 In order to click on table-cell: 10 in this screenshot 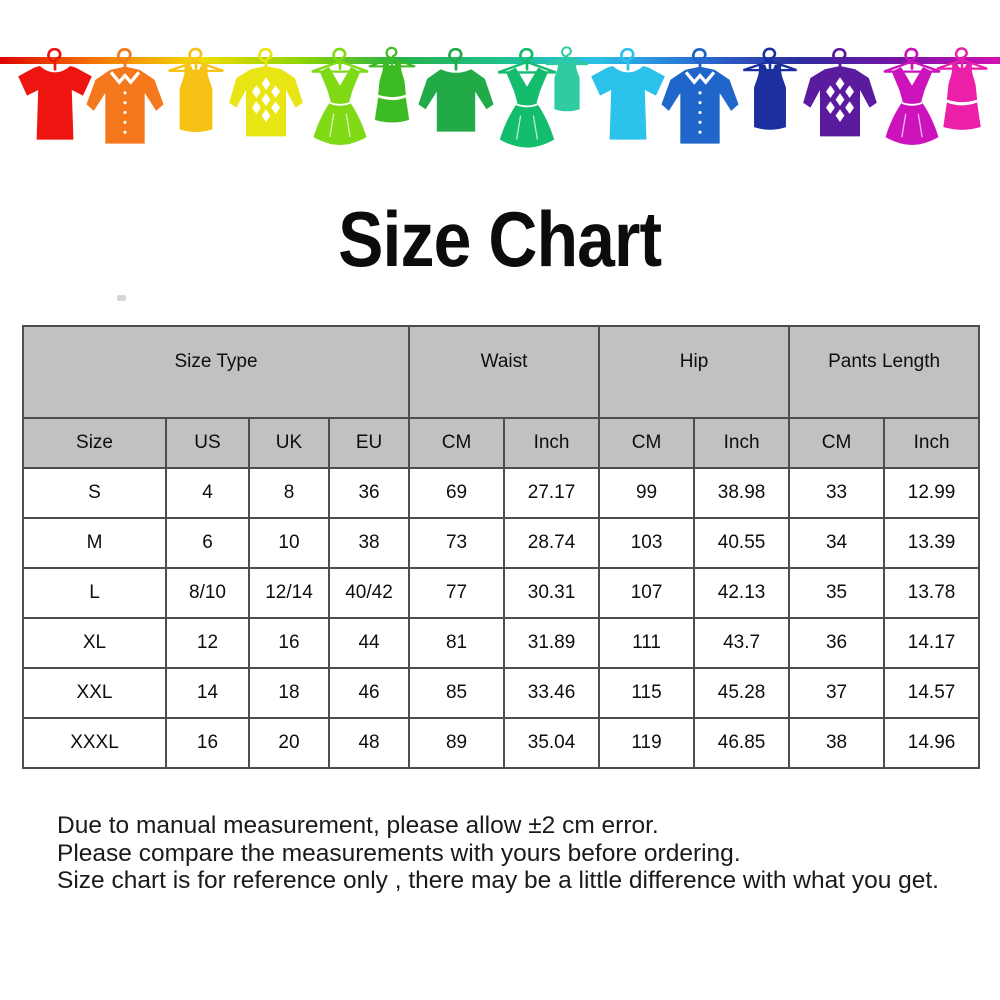, I will do `click(289, 543)`.